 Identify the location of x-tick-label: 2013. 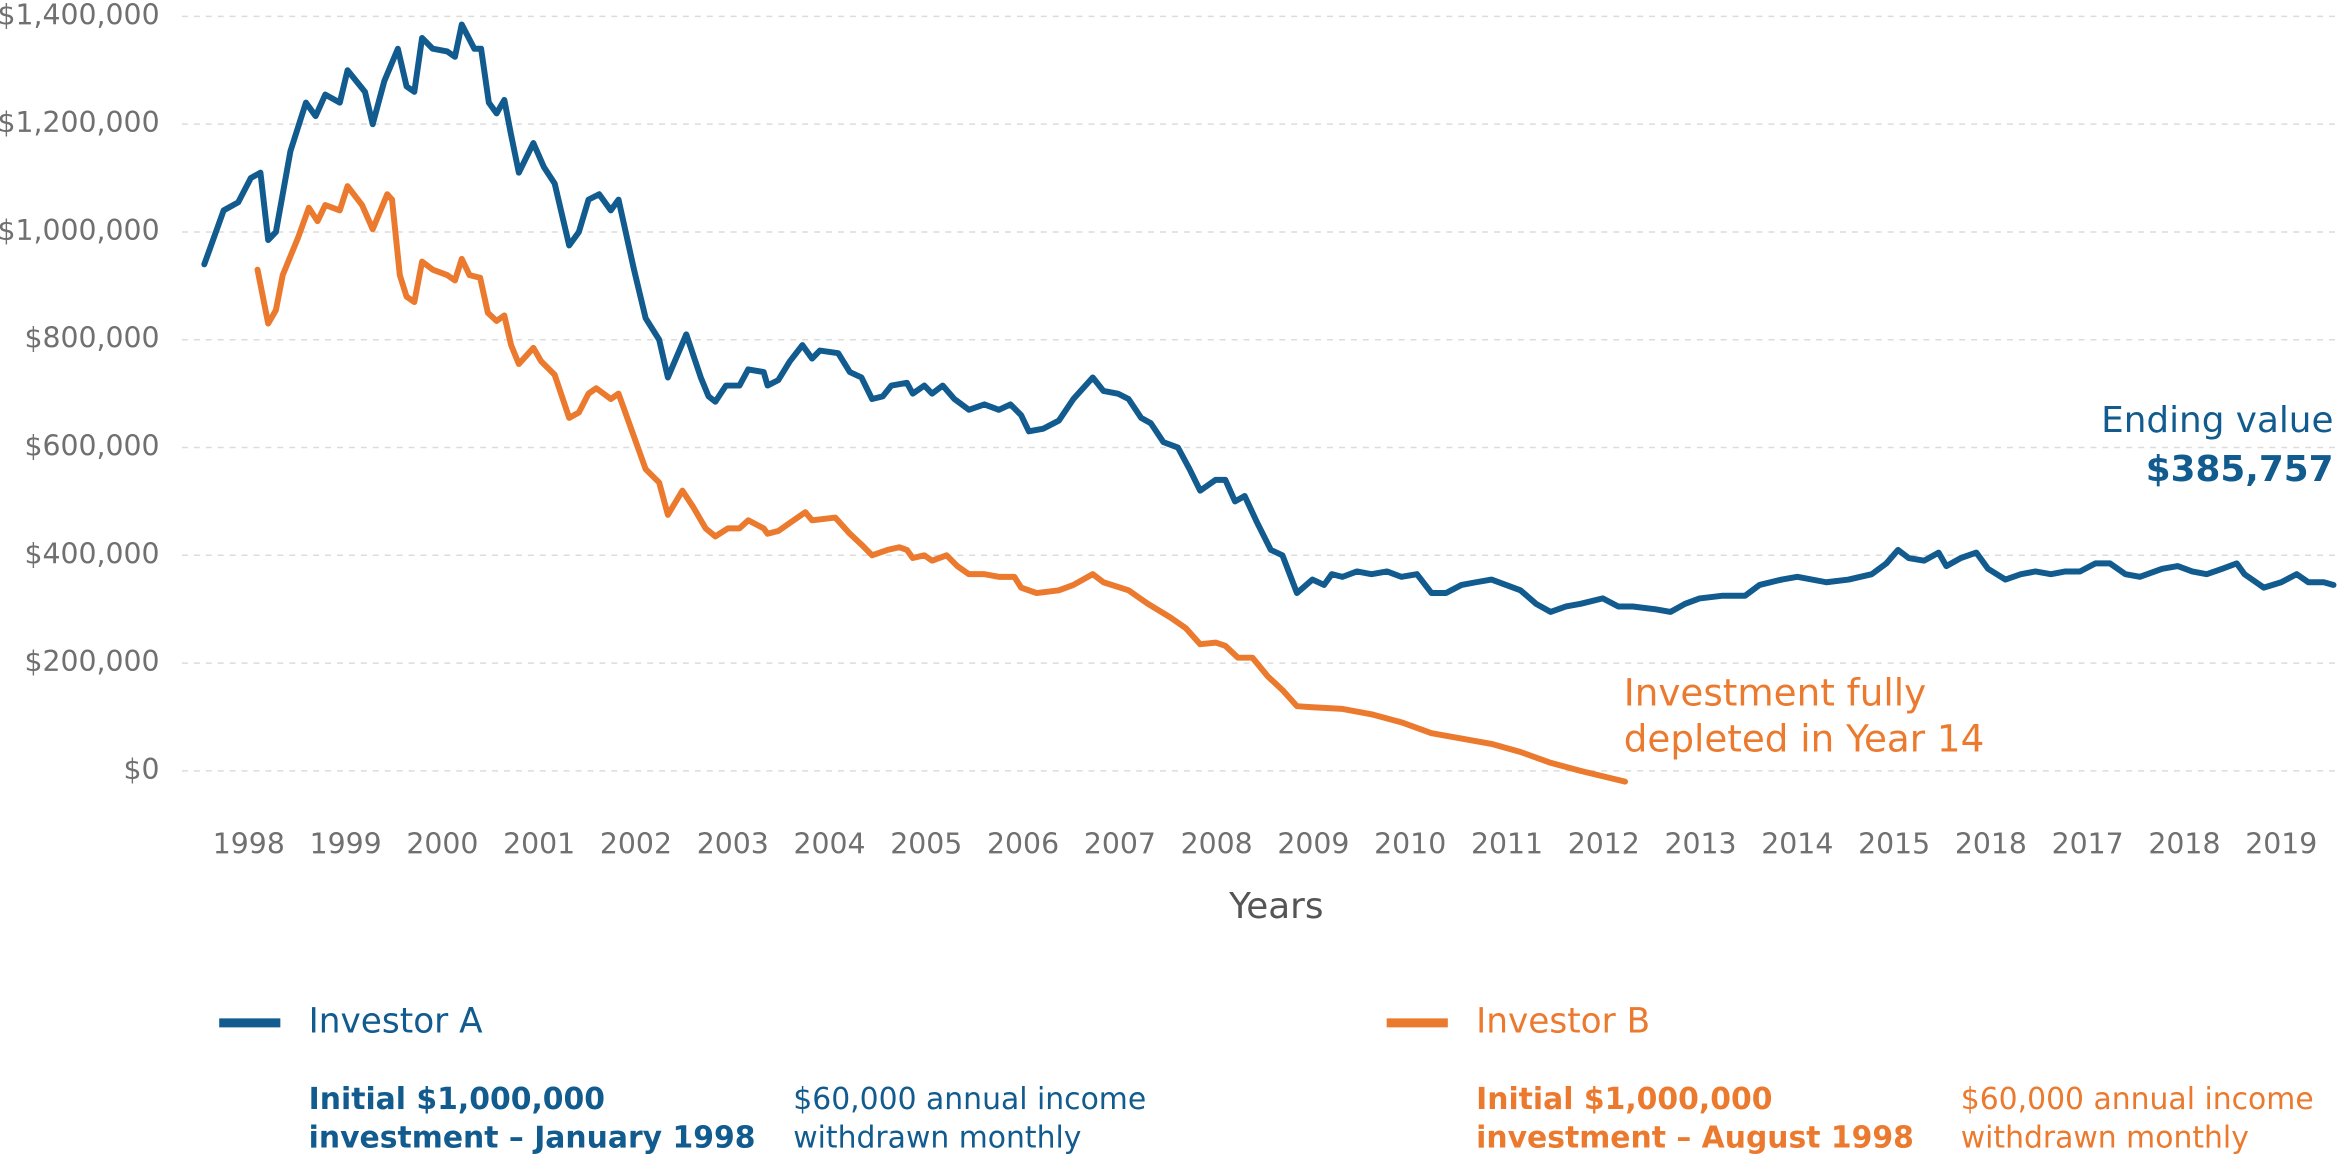
(1701, 843).